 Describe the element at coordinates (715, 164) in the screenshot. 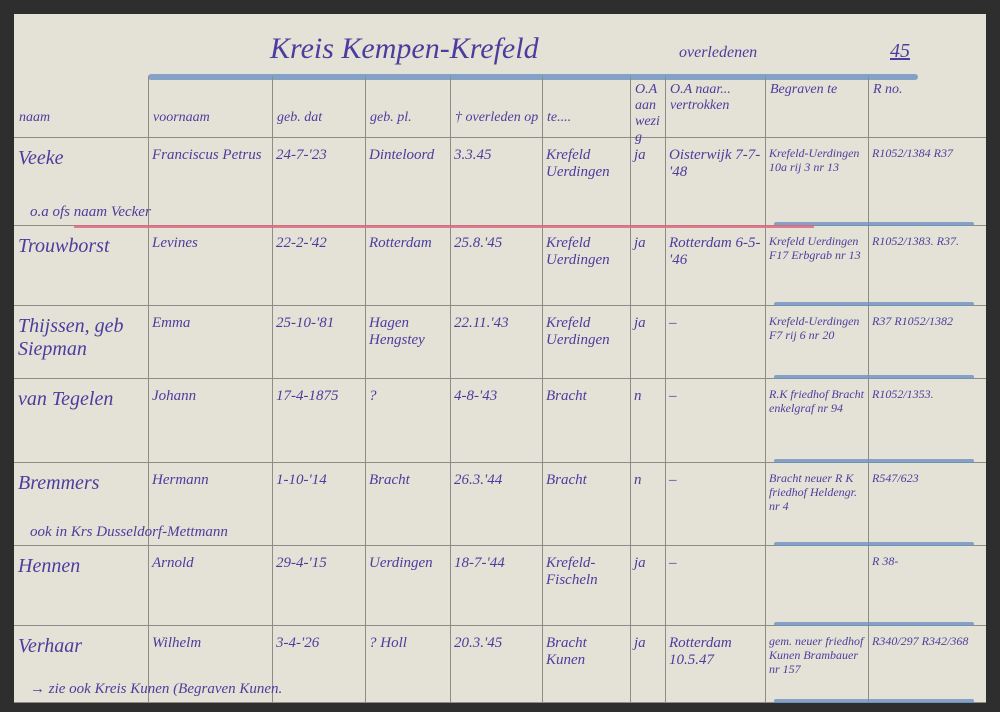

I see `cell-oa-naar: Oisterwijk 7-7-'48` at that location.